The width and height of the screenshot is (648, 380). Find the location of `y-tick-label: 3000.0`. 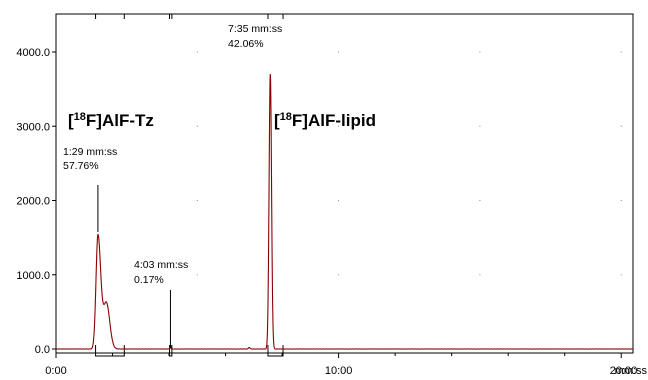

y-tick-label: 3000.0 is located at coordinates (33, 127).